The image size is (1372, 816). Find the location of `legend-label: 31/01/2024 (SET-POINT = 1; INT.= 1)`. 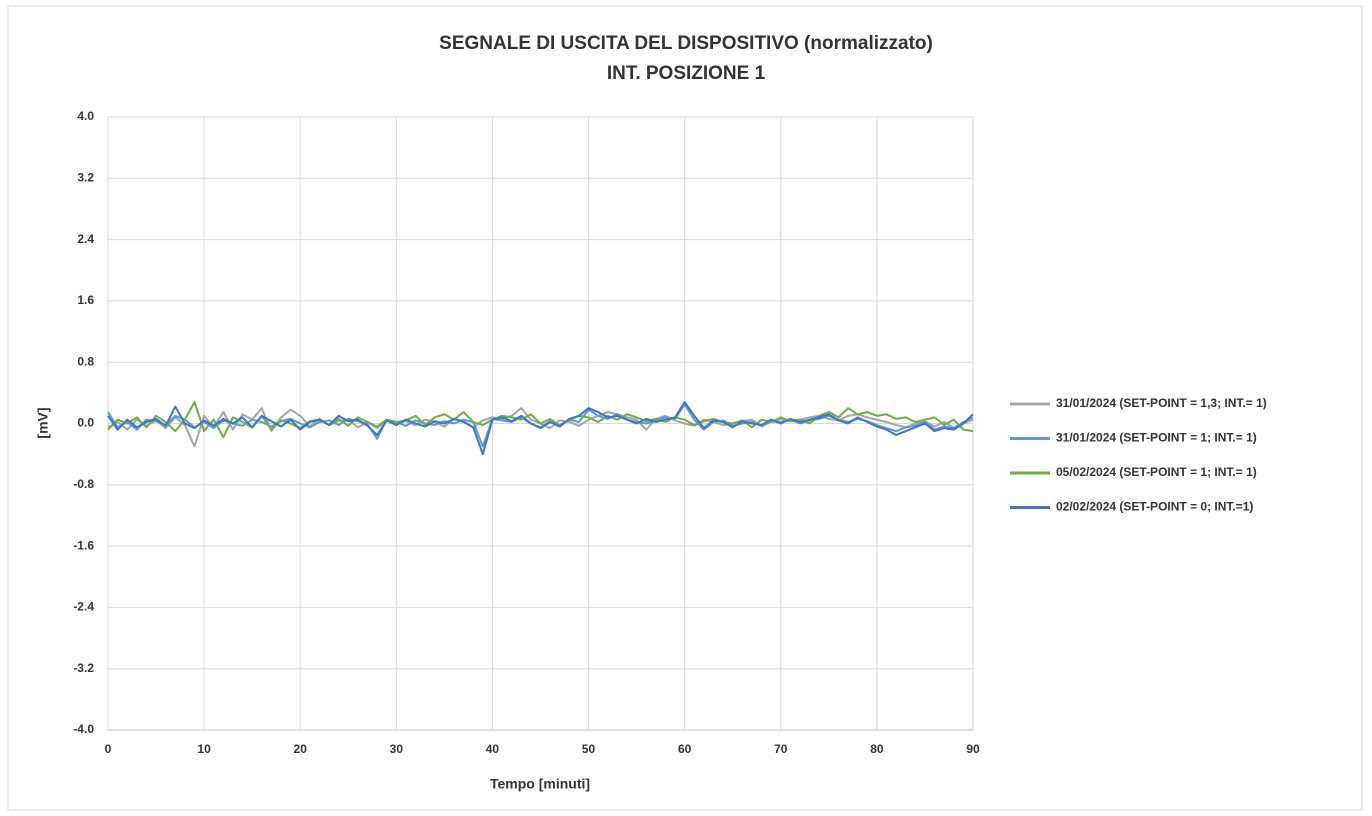

legend-label: 31/01/2024 (SET-POINT = 1; INT.= 1) is located at coordinates (1156, 438).